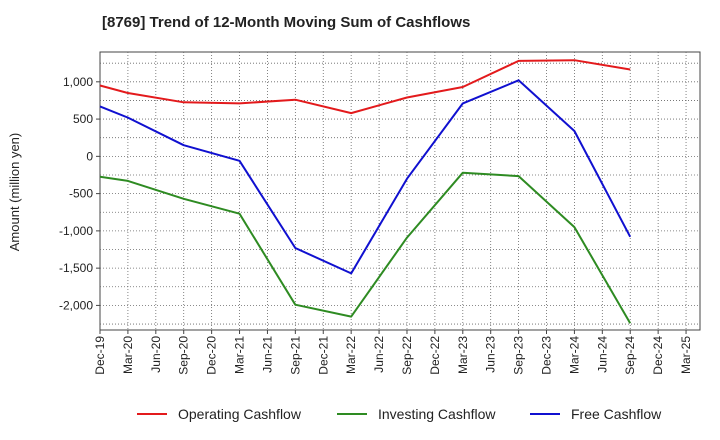 The image size is (720, 440). I want to click on y-tick-label: -1,500, so click(76, 268).